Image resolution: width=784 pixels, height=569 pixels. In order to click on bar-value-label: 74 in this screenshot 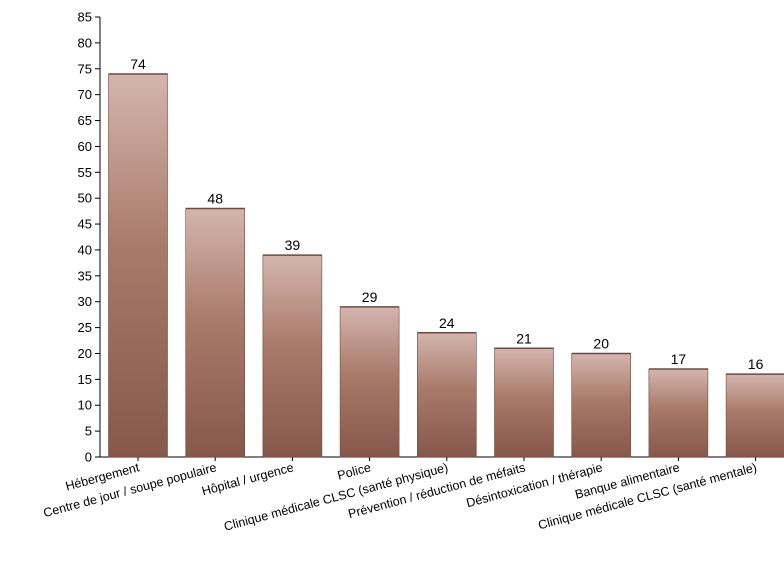, I will do `click(138, 64)`.